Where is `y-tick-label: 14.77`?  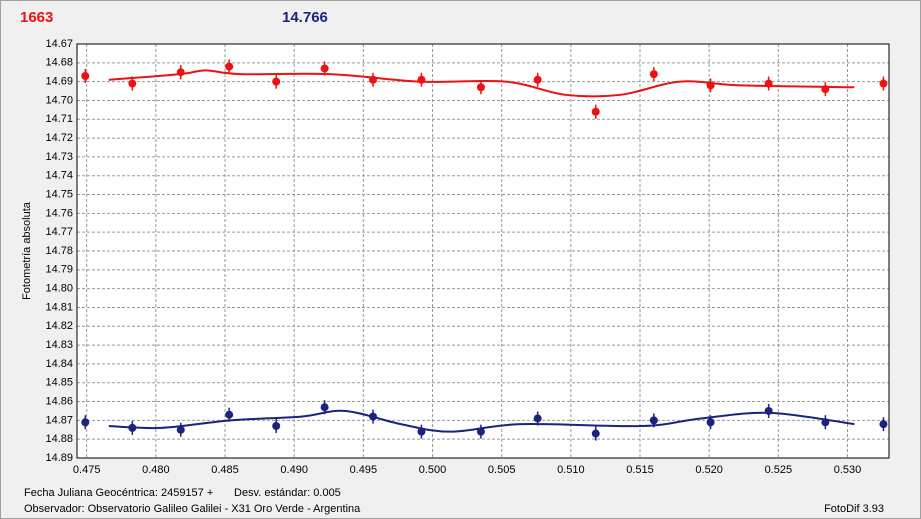
y-tick-label: 14.77 is located at coordinates (59, 232).